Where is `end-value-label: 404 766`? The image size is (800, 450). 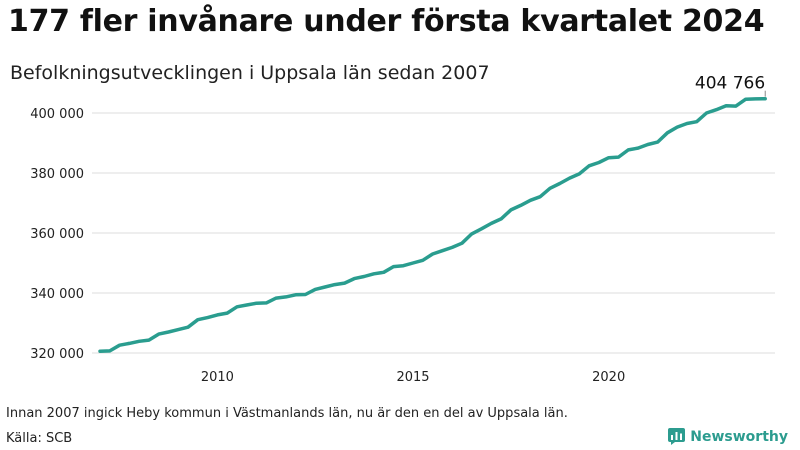 end-value-label: 404 766 is located at coordinates (730, 84).